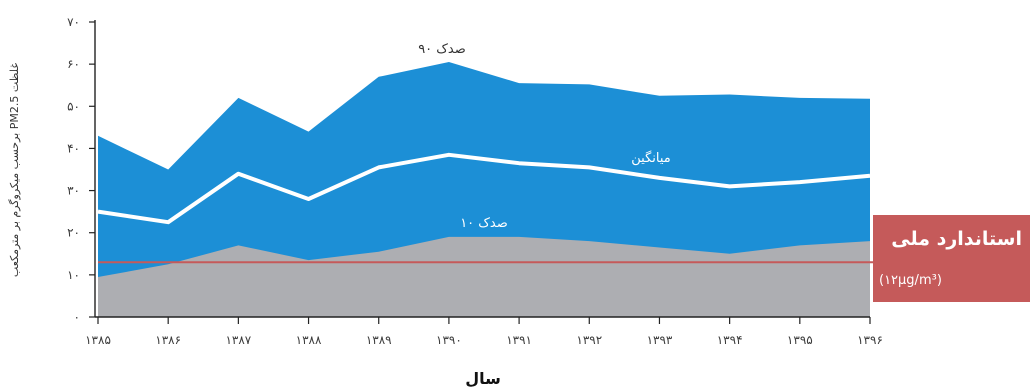 Image resolution: width=1030 pixels, height=392 pixels. What do you see at coordinates (442, 49) in the screenshot?
I see `series-label-p90: صدک ۹۰` at bounding box center [442, 49].